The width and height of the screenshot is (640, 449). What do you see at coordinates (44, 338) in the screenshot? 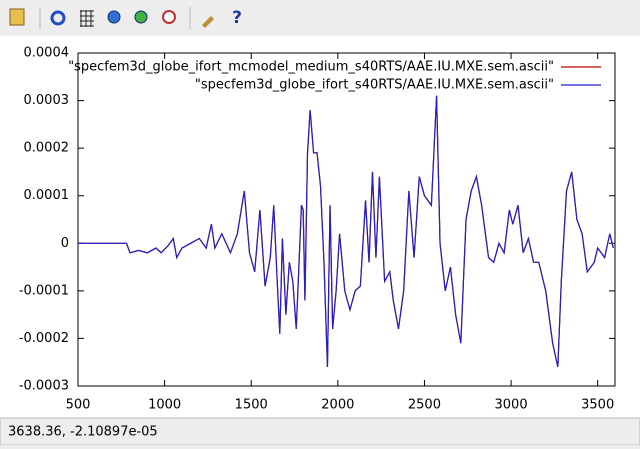
I see `y-tick-label: -0.0002` at bounding box center [44, 338].